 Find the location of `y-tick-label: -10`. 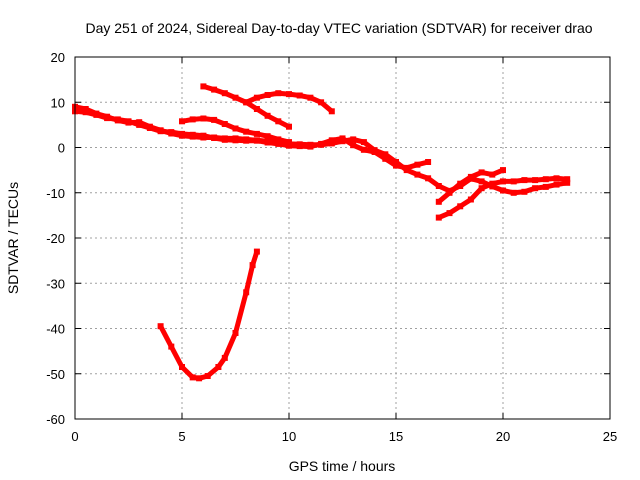

y-tick-label: -10 is located at coordinates (55, 193).